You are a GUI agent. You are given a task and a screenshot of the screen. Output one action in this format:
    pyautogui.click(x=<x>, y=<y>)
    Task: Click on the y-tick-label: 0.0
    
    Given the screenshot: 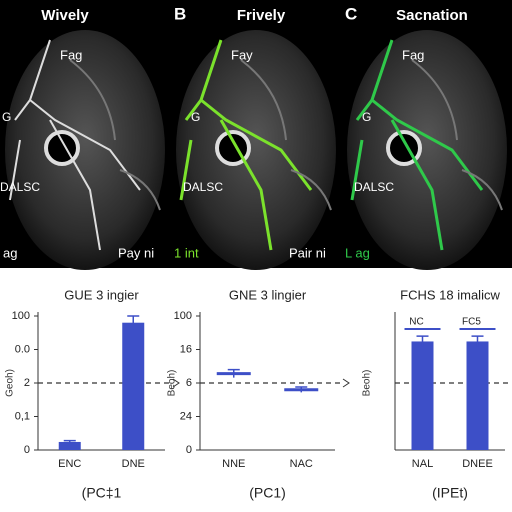 What is the action you would take?
    pyautogui.click(x=22, y=349)
    